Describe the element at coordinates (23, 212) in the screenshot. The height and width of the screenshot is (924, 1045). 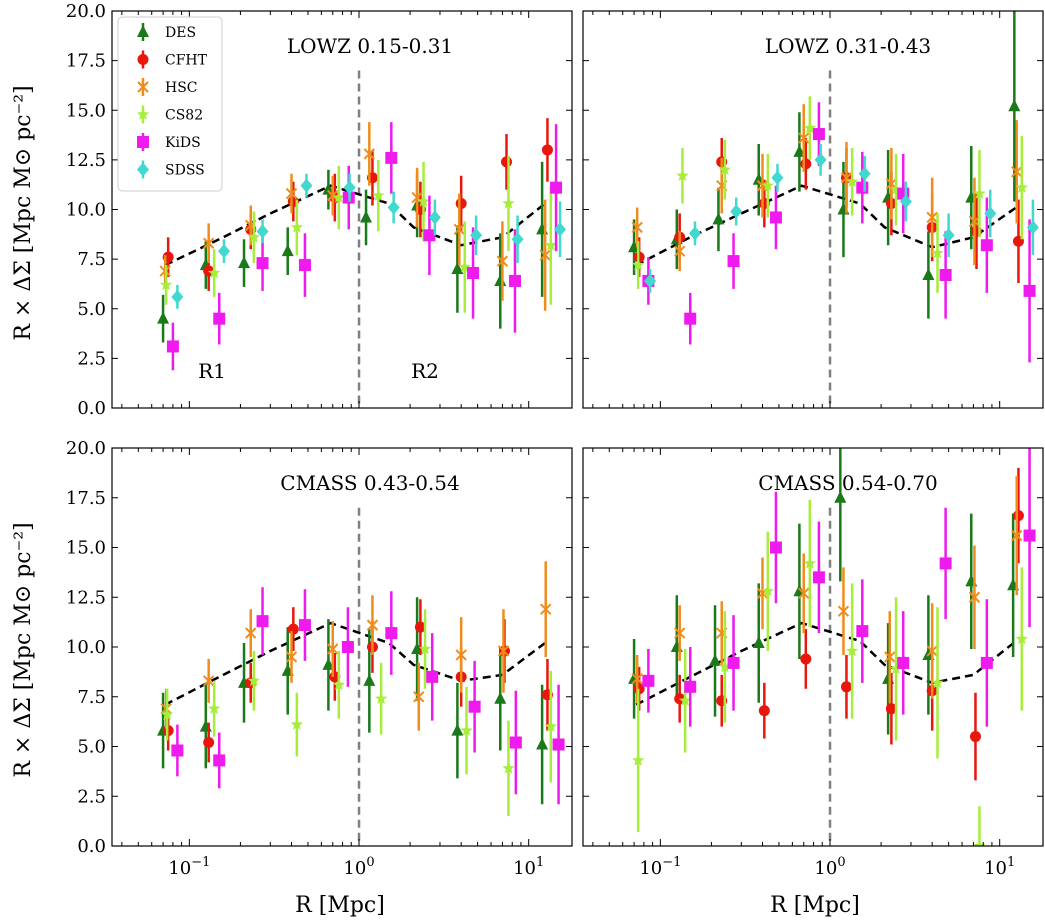
I see `y-axis-label-top: R × ΔΣ [Mpc M⊙ pc⁻²]` at that location.